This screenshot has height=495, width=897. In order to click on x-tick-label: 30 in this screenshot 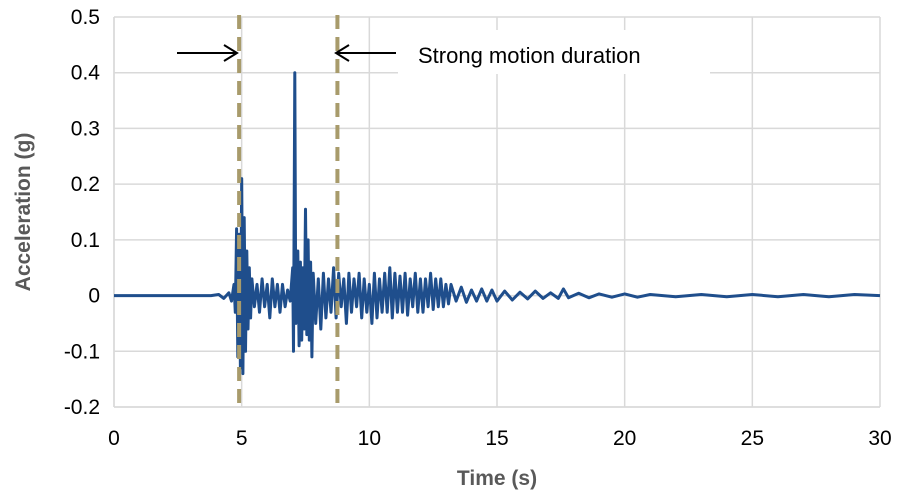, I will do `click(879, 438)`.